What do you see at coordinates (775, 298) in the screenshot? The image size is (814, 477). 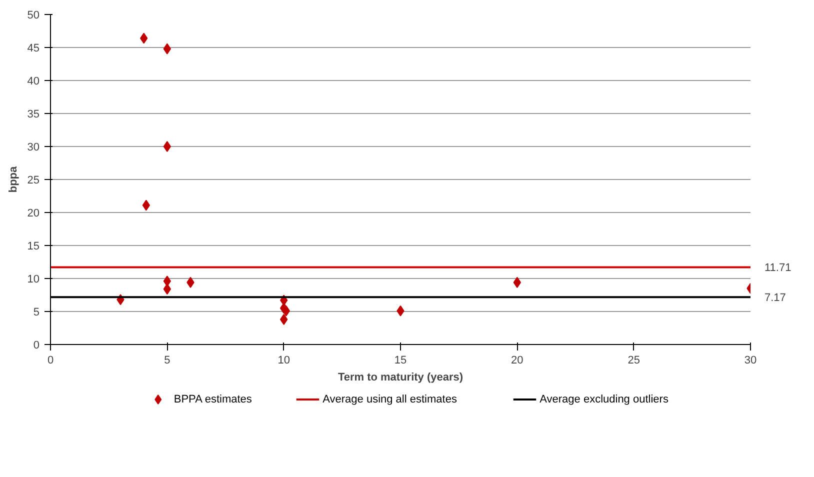 I see `annotation: 7.17` at bounding box center [775, 298].